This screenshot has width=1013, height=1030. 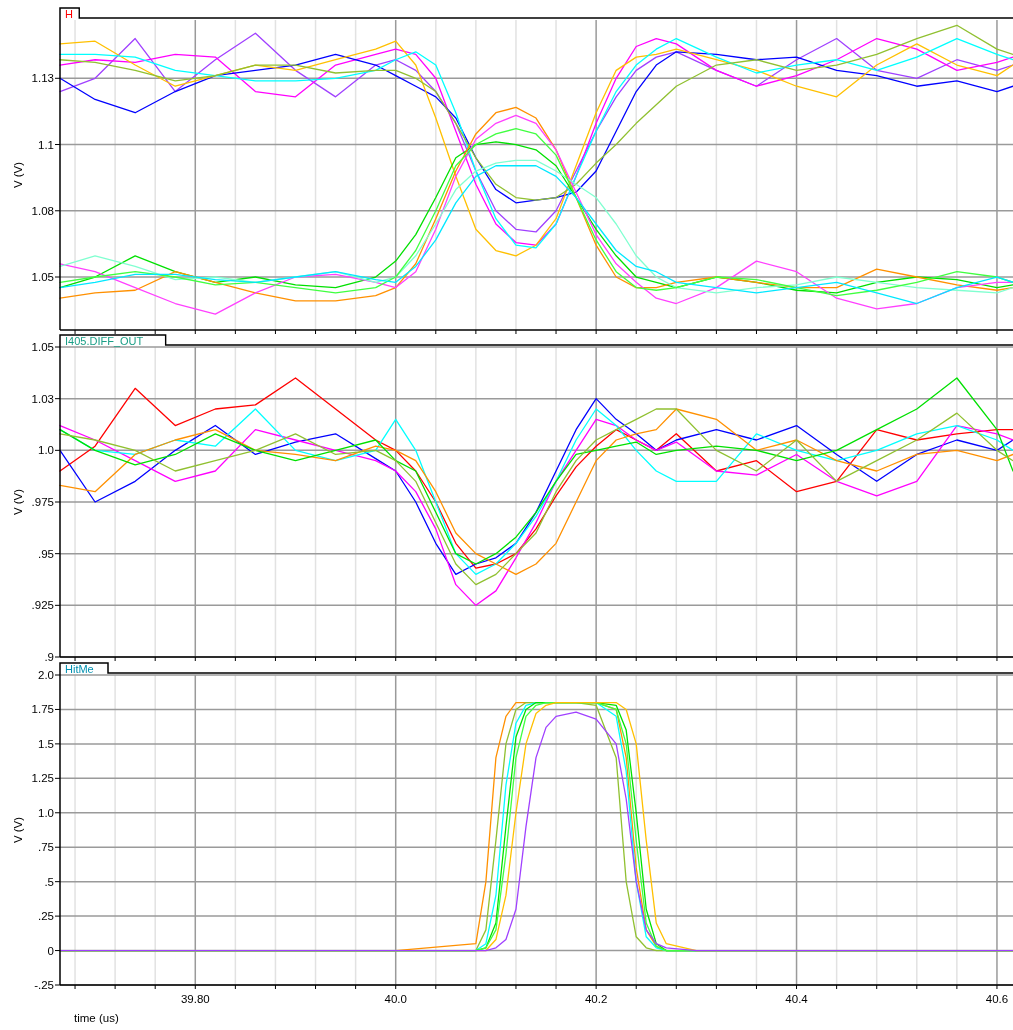 I want to click on y-tick-label: 1.1, so click(x=46, y=144).